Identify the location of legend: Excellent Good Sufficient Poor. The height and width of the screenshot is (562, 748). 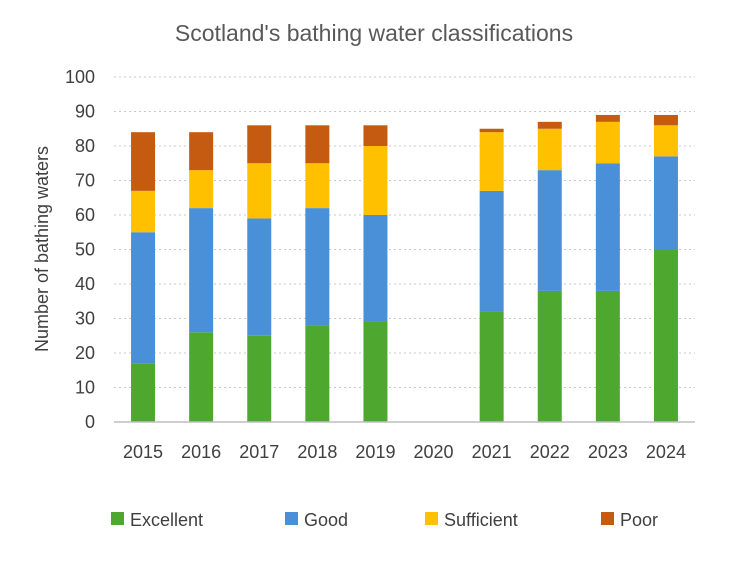
(384, 520).